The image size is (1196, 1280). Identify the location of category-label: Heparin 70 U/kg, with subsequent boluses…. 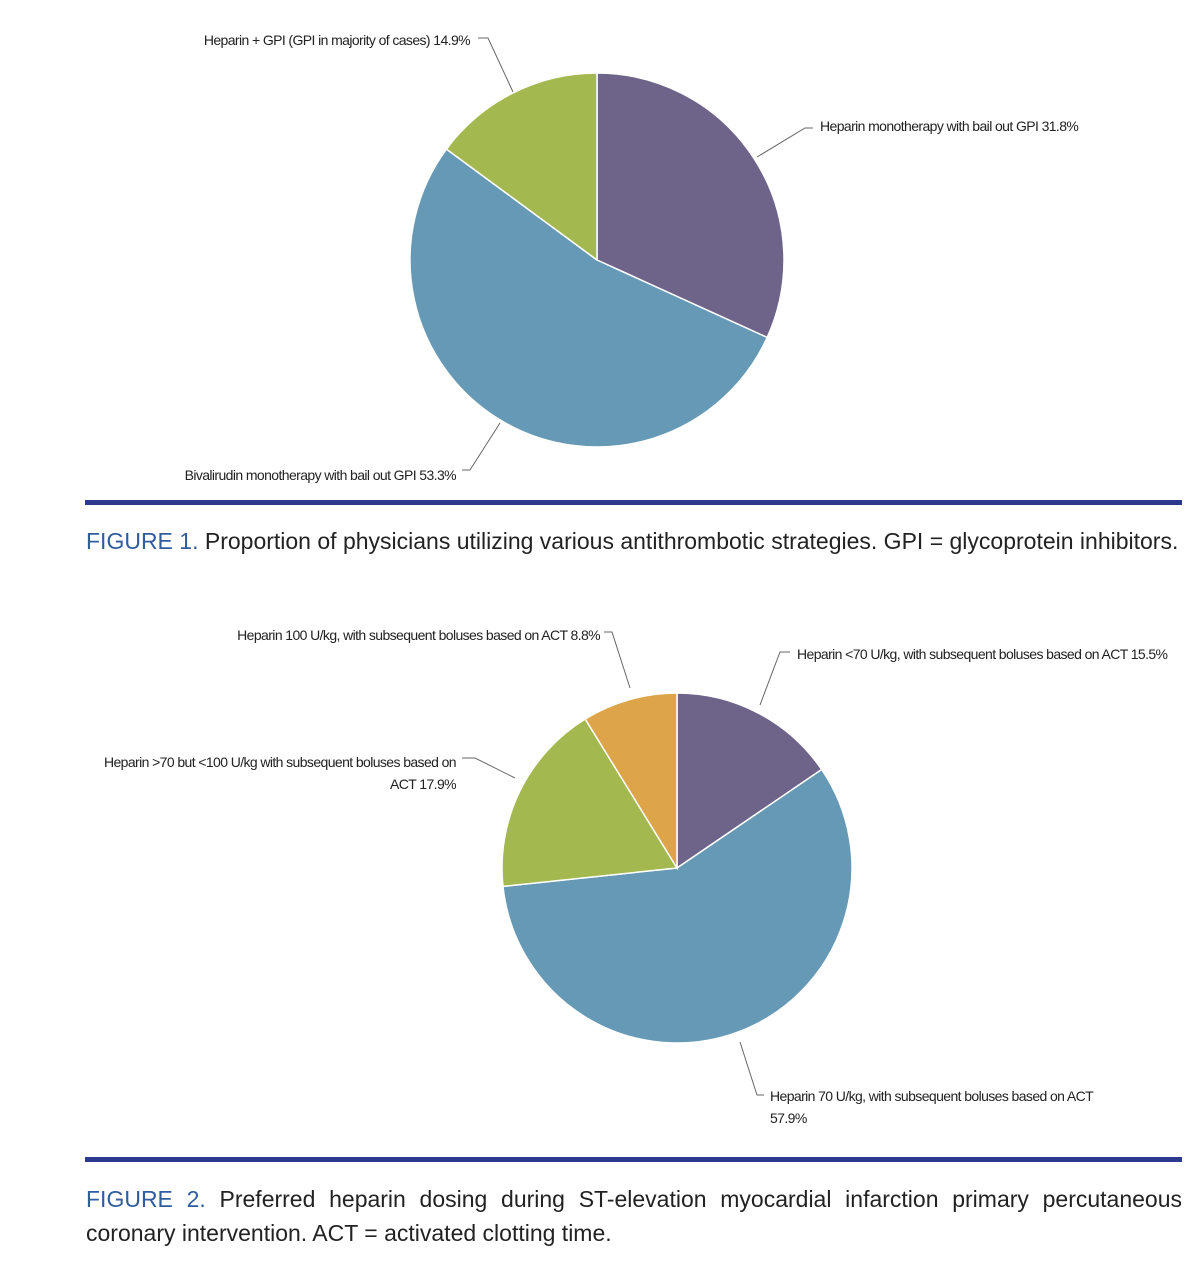
(931, 1096).